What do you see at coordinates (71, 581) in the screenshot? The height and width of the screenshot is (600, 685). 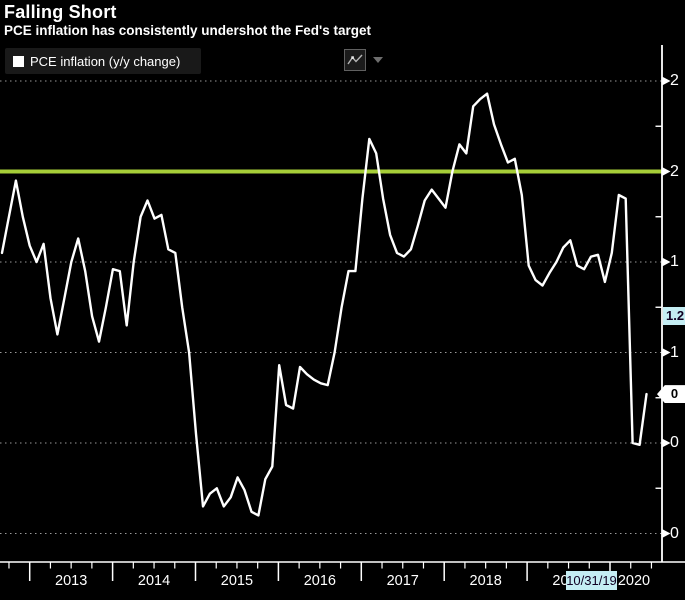 I see `x-axis-label: 2013` at bounding box center [71, 581].